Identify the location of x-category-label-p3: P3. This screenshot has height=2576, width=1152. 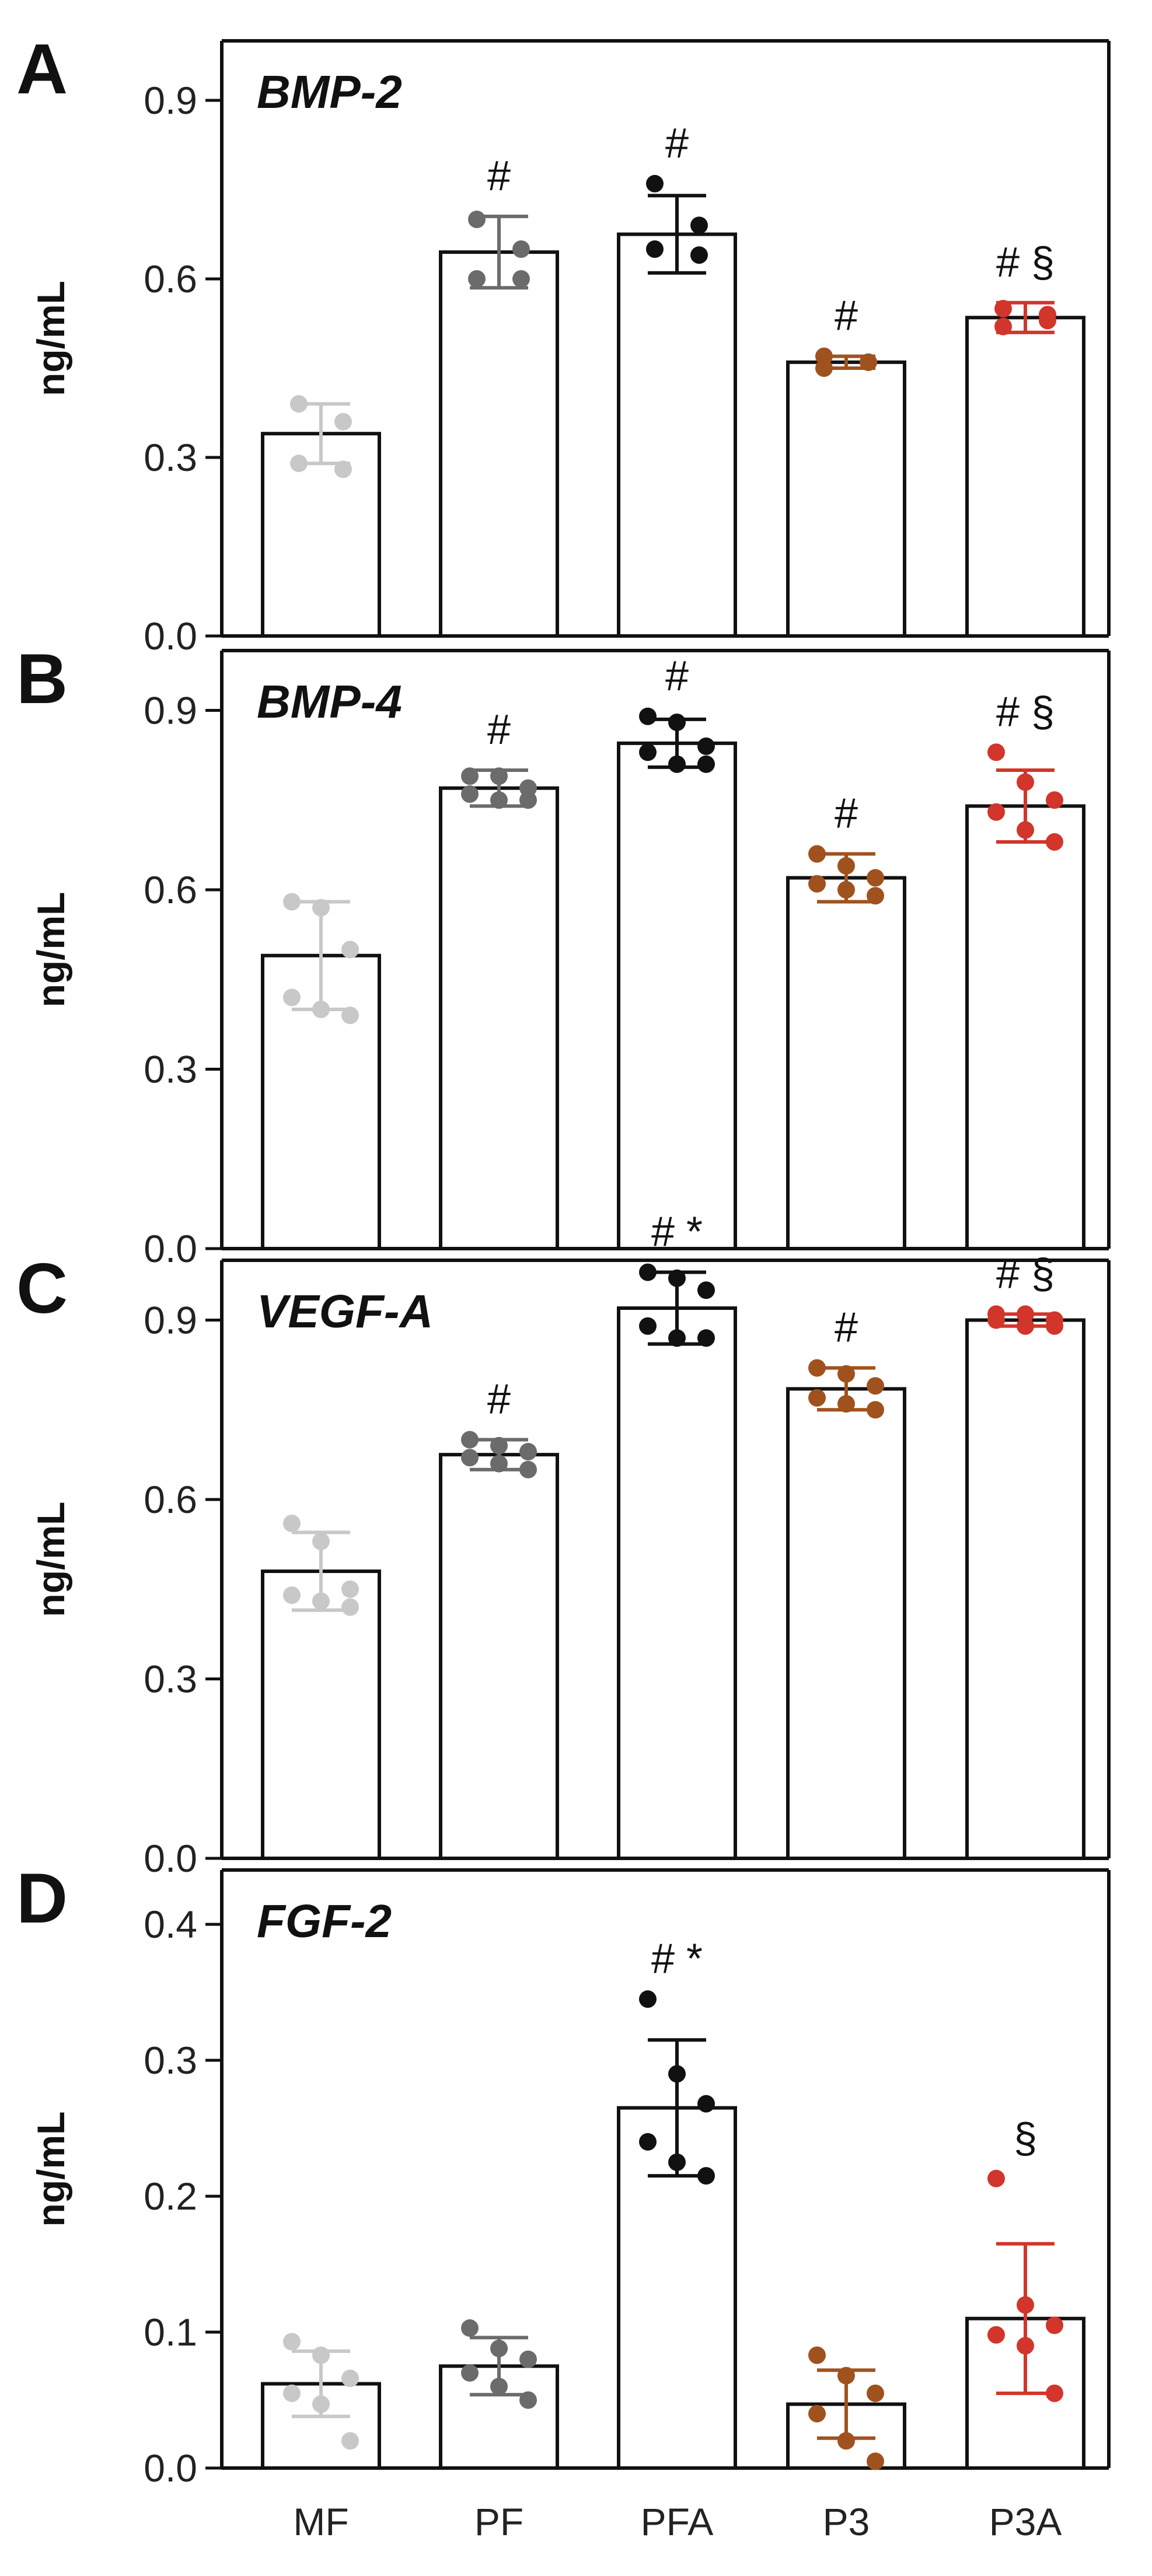
(846, 2521).